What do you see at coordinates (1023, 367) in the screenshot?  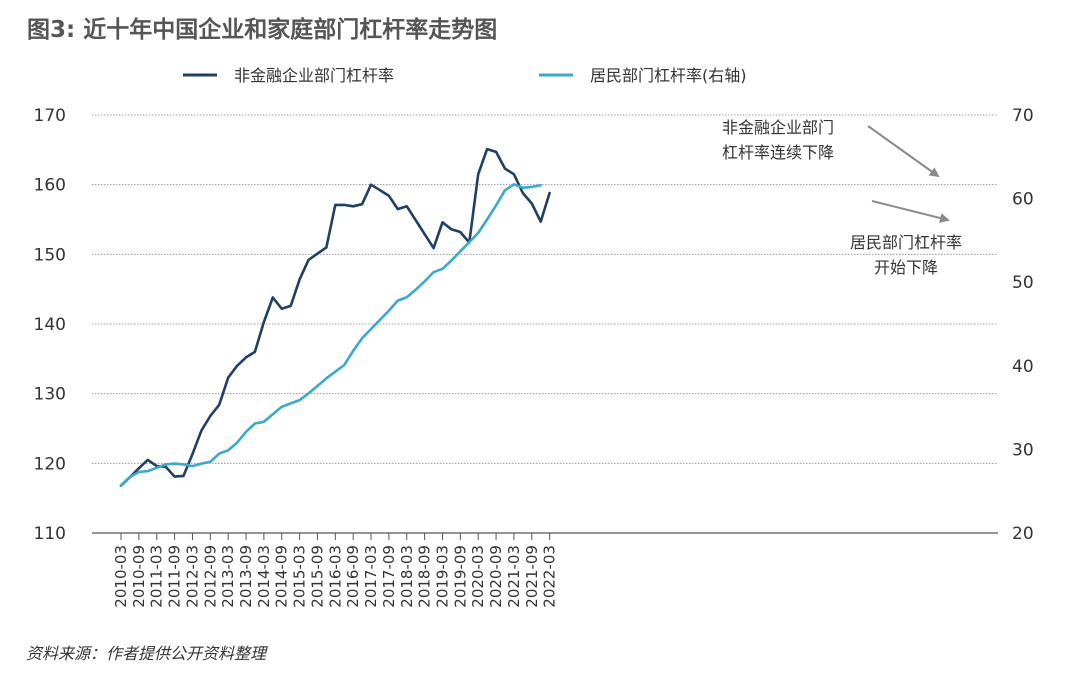 I see `y-right-tick-label: 40` at bounding box center [1023, 367].